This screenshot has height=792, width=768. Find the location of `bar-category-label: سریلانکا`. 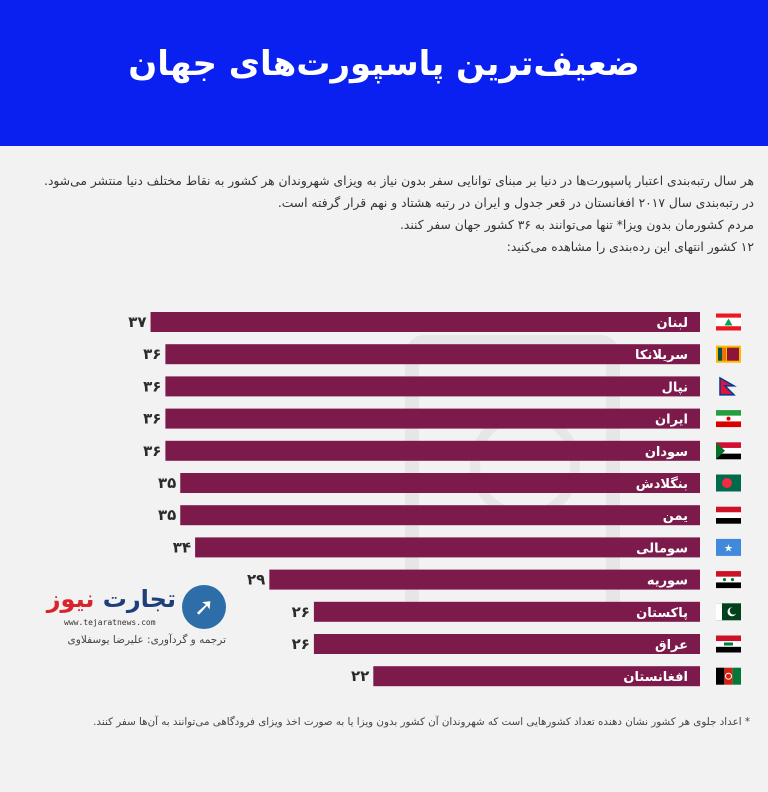

bar-category-label: سریلانکا is located at coordinates (661, 355).